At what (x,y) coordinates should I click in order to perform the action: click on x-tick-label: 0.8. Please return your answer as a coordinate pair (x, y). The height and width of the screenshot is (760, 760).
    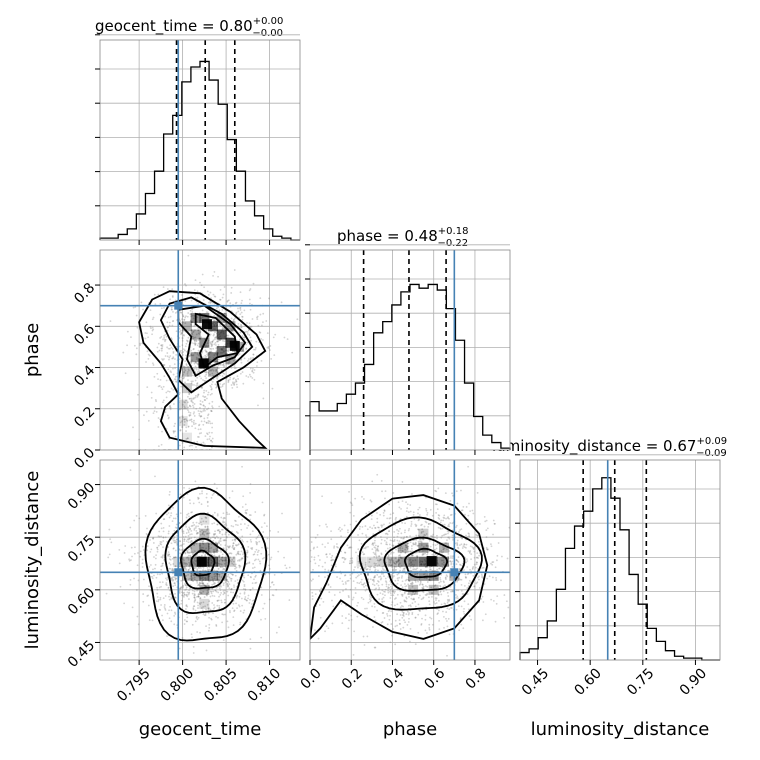
    Looking at the image, I should click on (476, 678).